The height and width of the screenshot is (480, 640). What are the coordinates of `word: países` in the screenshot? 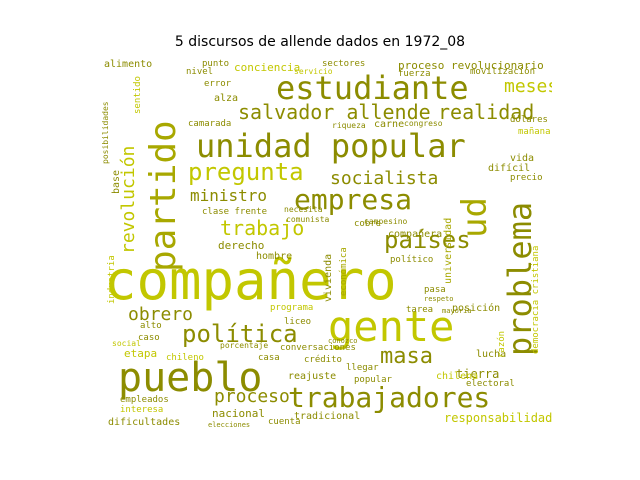 It's located at (427, 240).